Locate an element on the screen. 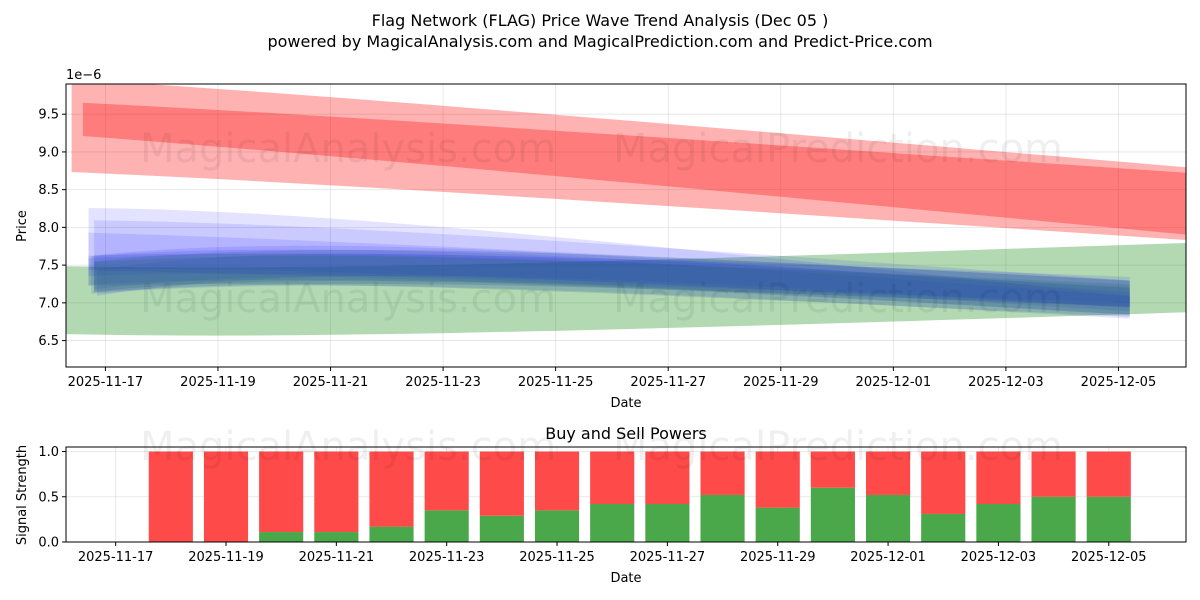 This screenshot has width=1200, height=600. price-x-tick-label: 2025-11-21 is located at coordinates (331, 382).